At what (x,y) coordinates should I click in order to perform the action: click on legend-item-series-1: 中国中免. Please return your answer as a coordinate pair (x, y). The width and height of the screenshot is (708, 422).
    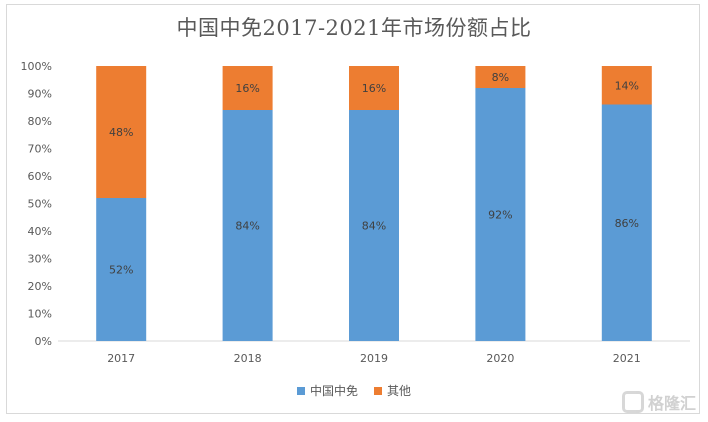
    Looking at the image, I should click on (327, 390).